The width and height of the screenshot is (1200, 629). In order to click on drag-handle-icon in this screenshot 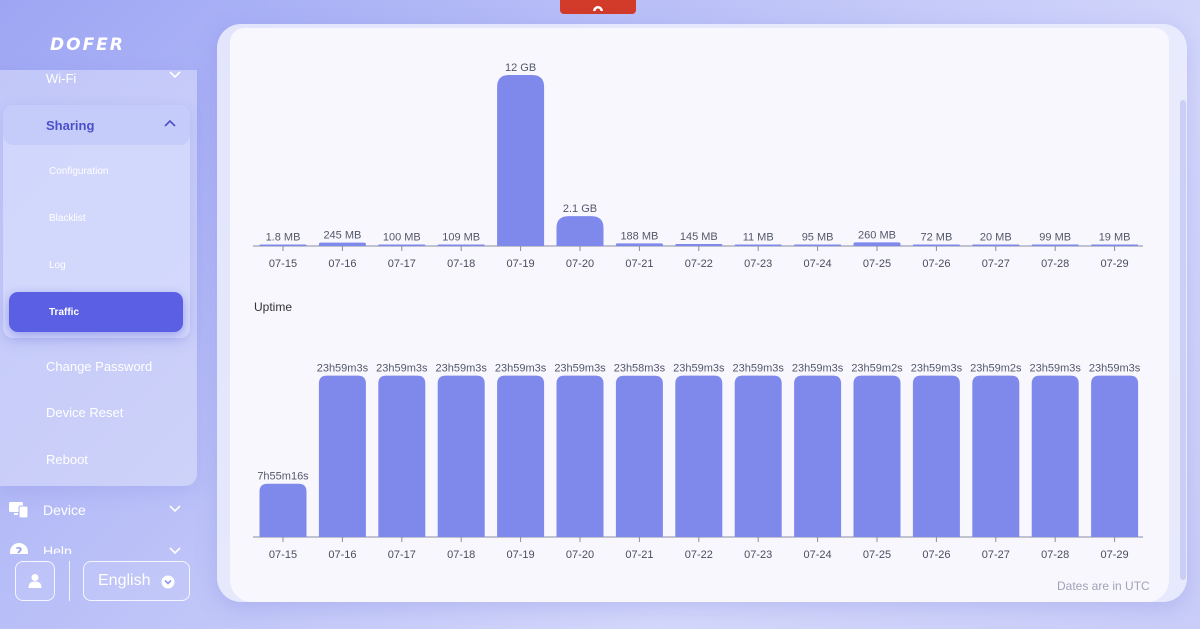, I will do `click(598, 8)`.